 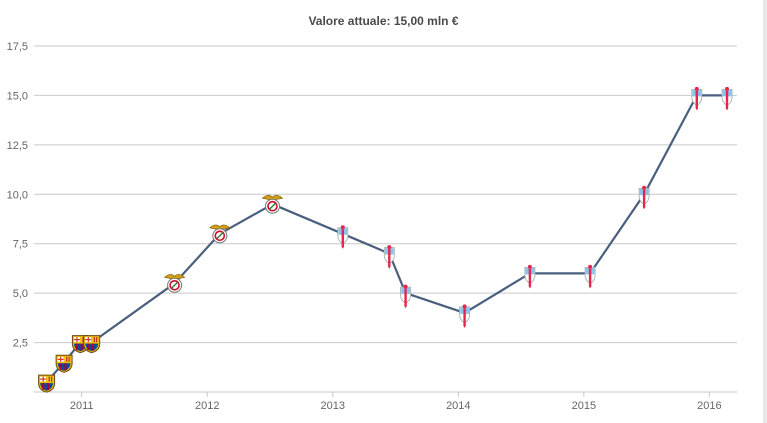 I want to click on x-tick-label: 2015, so click(x=584, y=406).